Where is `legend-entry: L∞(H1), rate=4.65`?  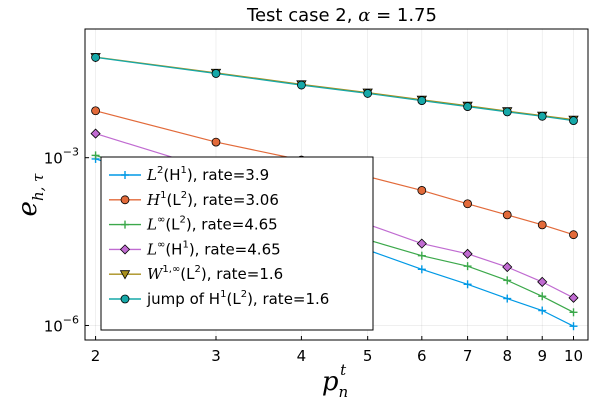 legend-entry: L∞(H1), rate=4.65 is located at coordinates (195, 248).